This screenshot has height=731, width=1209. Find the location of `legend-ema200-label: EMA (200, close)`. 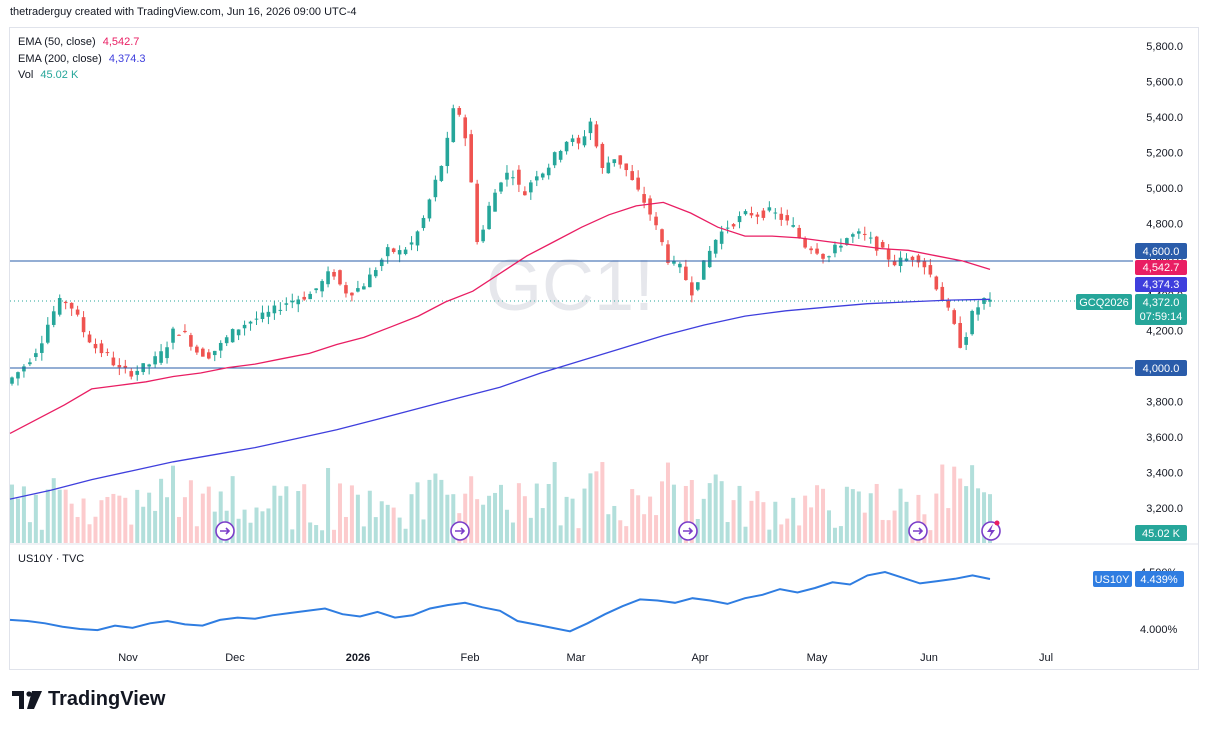

legend-ema200-label: EMA (200, close) is located at coordinates (60, 59).